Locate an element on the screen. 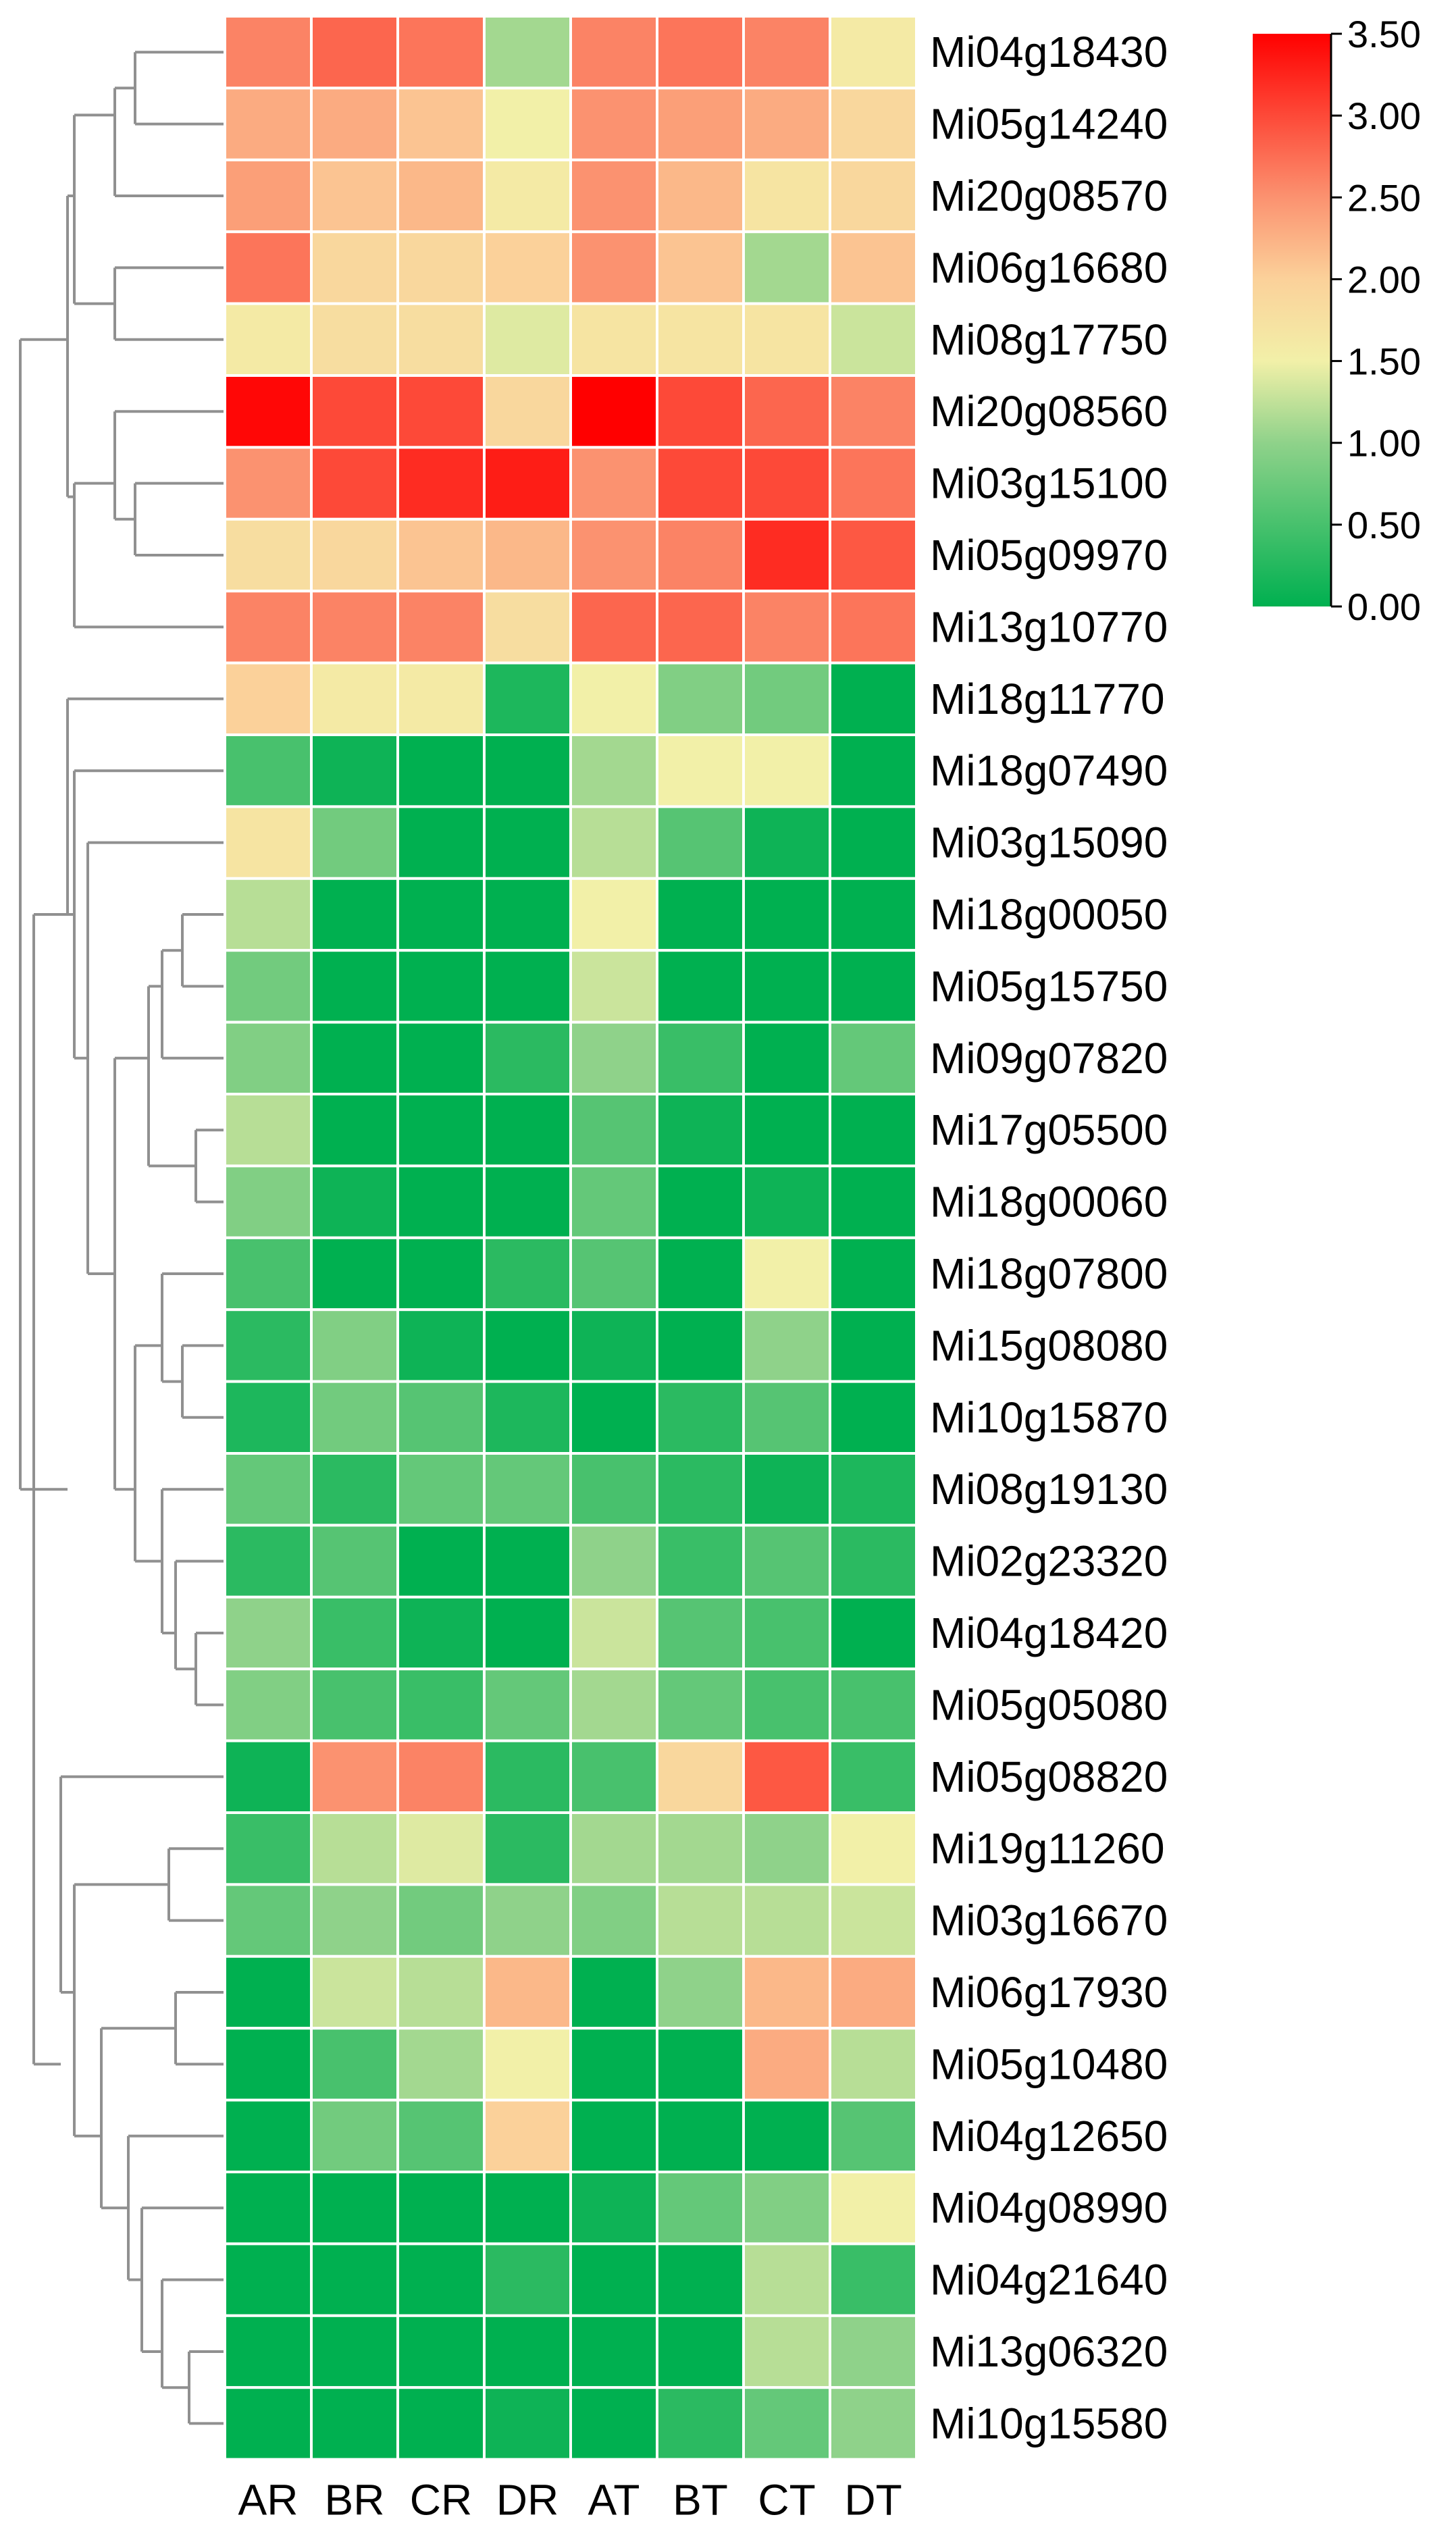 This screenshot has width=1456, height=2538. row-label: Mi18g07800 is located at coordinates (1049, 1274).